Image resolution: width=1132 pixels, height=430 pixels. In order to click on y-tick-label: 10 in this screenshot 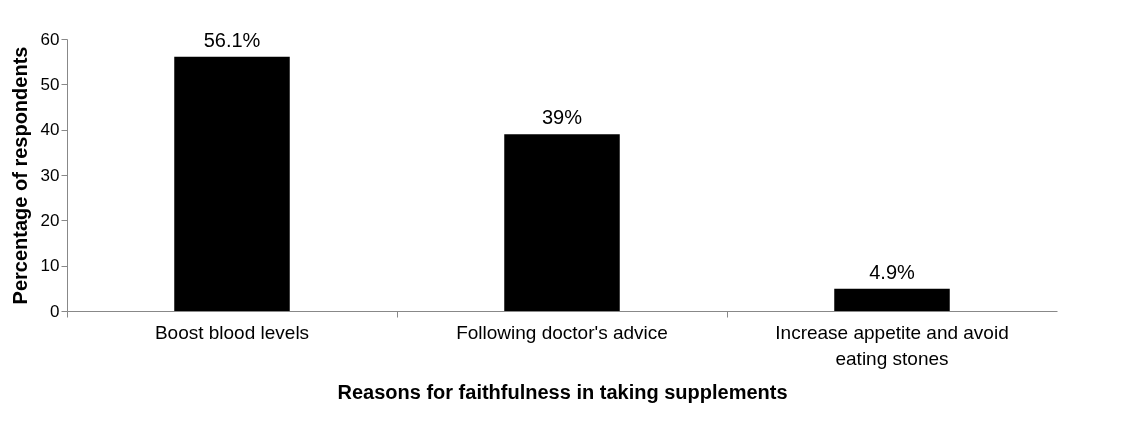, I will do `click(50, 266)`.